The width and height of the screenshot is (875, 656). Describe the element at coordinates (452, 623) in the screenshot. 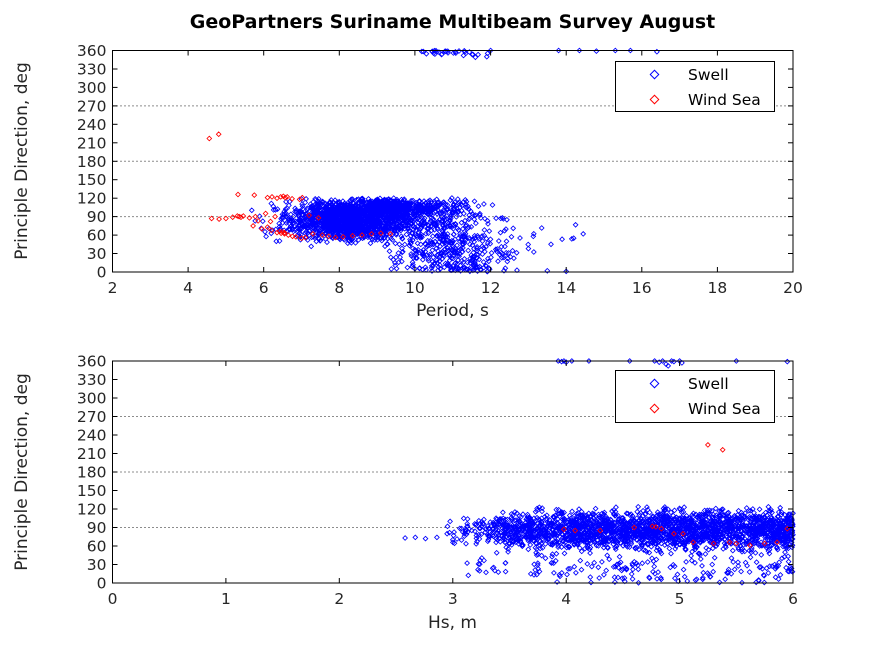

I see `xlabel-hs: Hs, m` at that location.